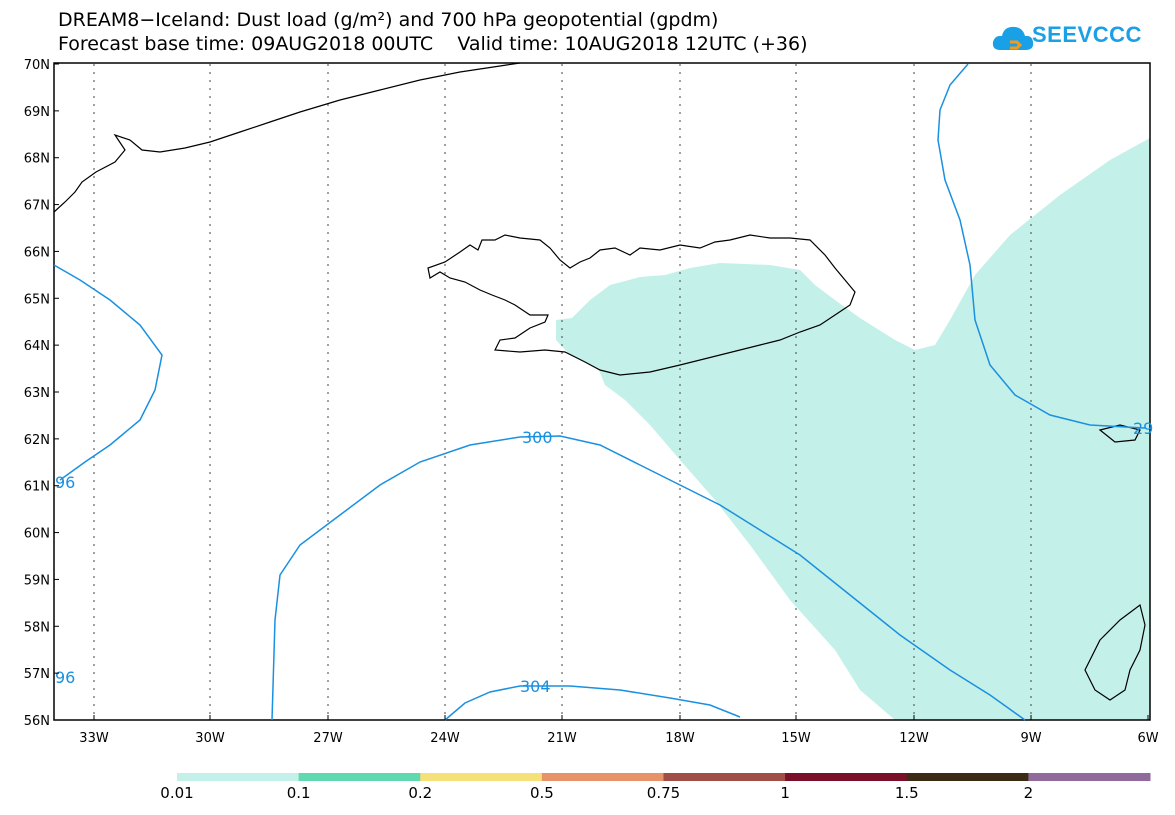  What do you see at coordinates (1143, 428) in the screenshot?
I see `contour-label-right: 29` at bounding box center [1143, 428].